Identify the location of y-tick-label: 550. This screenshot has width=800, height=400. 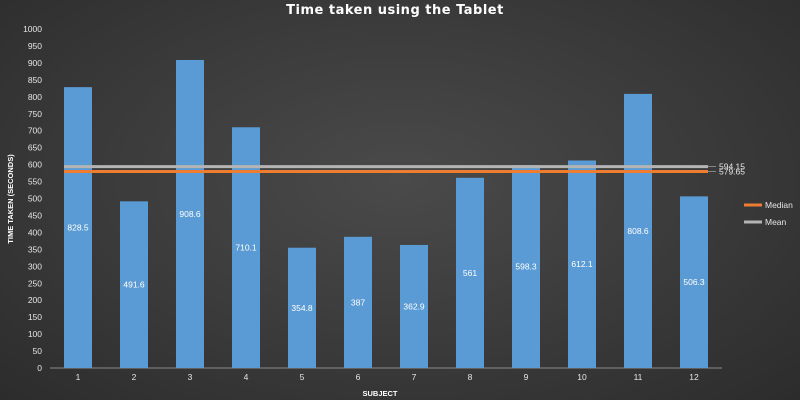
(35, 182).